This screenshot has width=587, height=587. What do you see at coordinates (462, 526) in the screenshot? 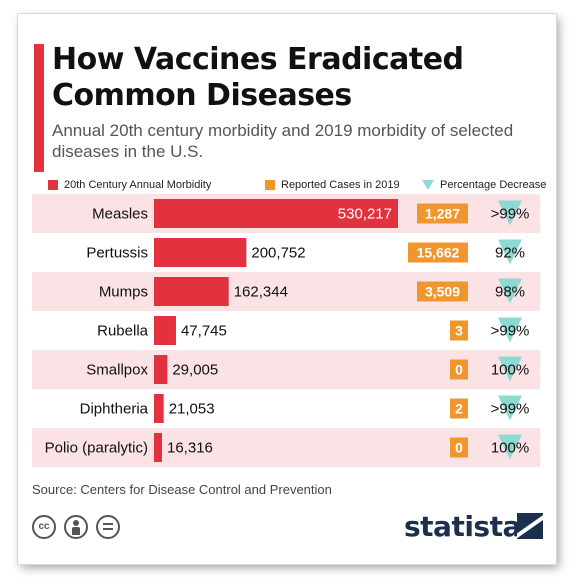
I see `statista-logo-text: statista` at bounding box center [462, 526].